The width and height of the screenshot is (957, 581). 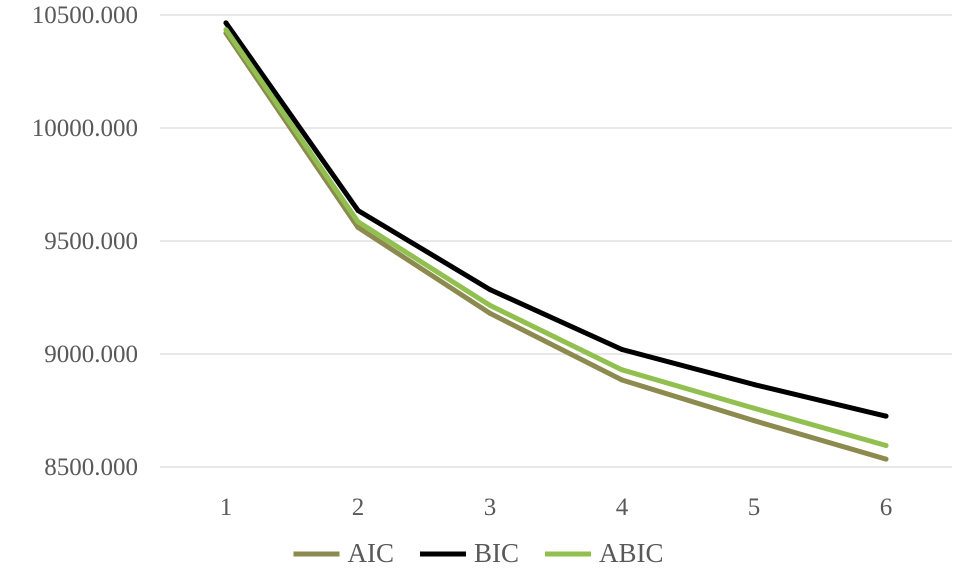 What do you see at coordinates (556, 507) in the screenshot?
I see `x-axis-ticks: 1 2 3 4 5 6` at bounding box center [556, 507].